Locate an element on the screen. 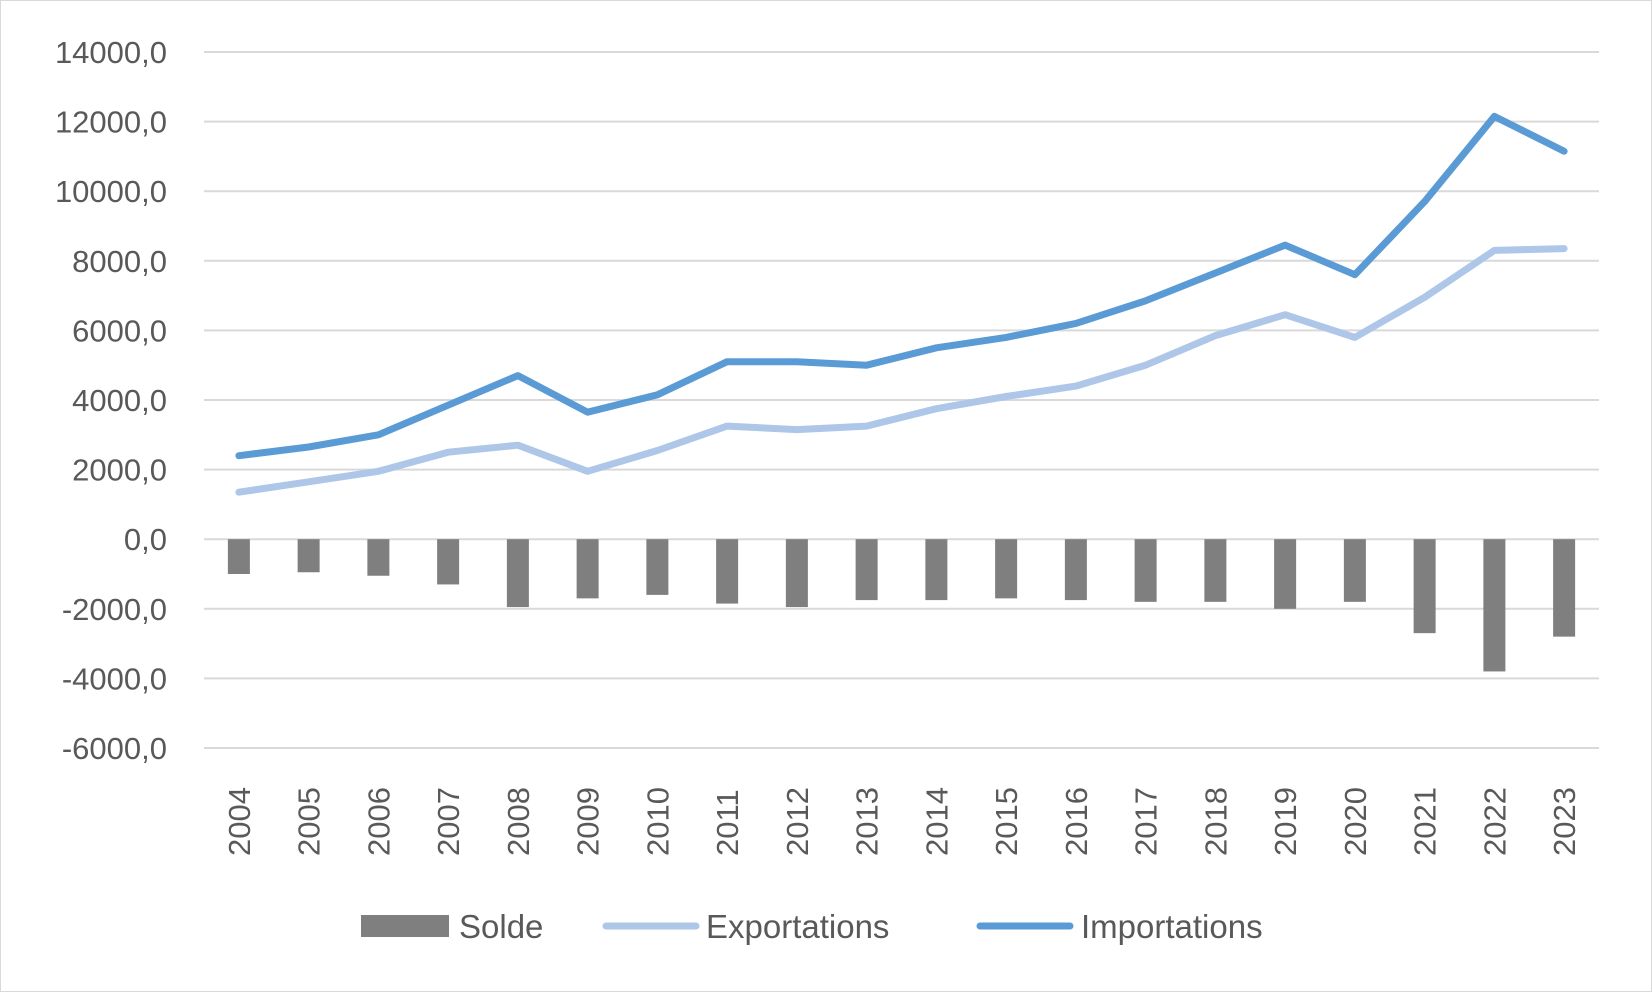 The image size is (1652, 992). bar-solde-2005 is located at coordinates (308, 556).